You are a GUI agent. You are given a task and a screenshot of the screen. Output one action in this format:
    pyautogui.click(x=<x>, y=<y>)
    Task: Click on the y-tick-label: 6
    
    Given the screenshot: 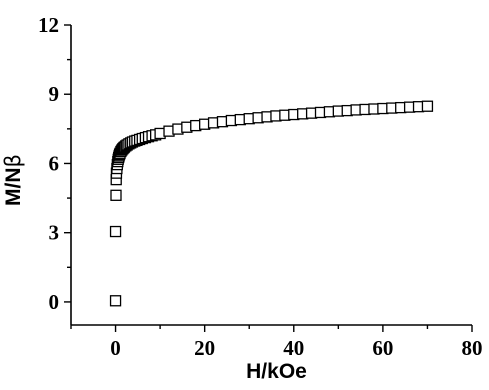 What is the action you would take?
    pyautogui.click(x=54, y=163)
    